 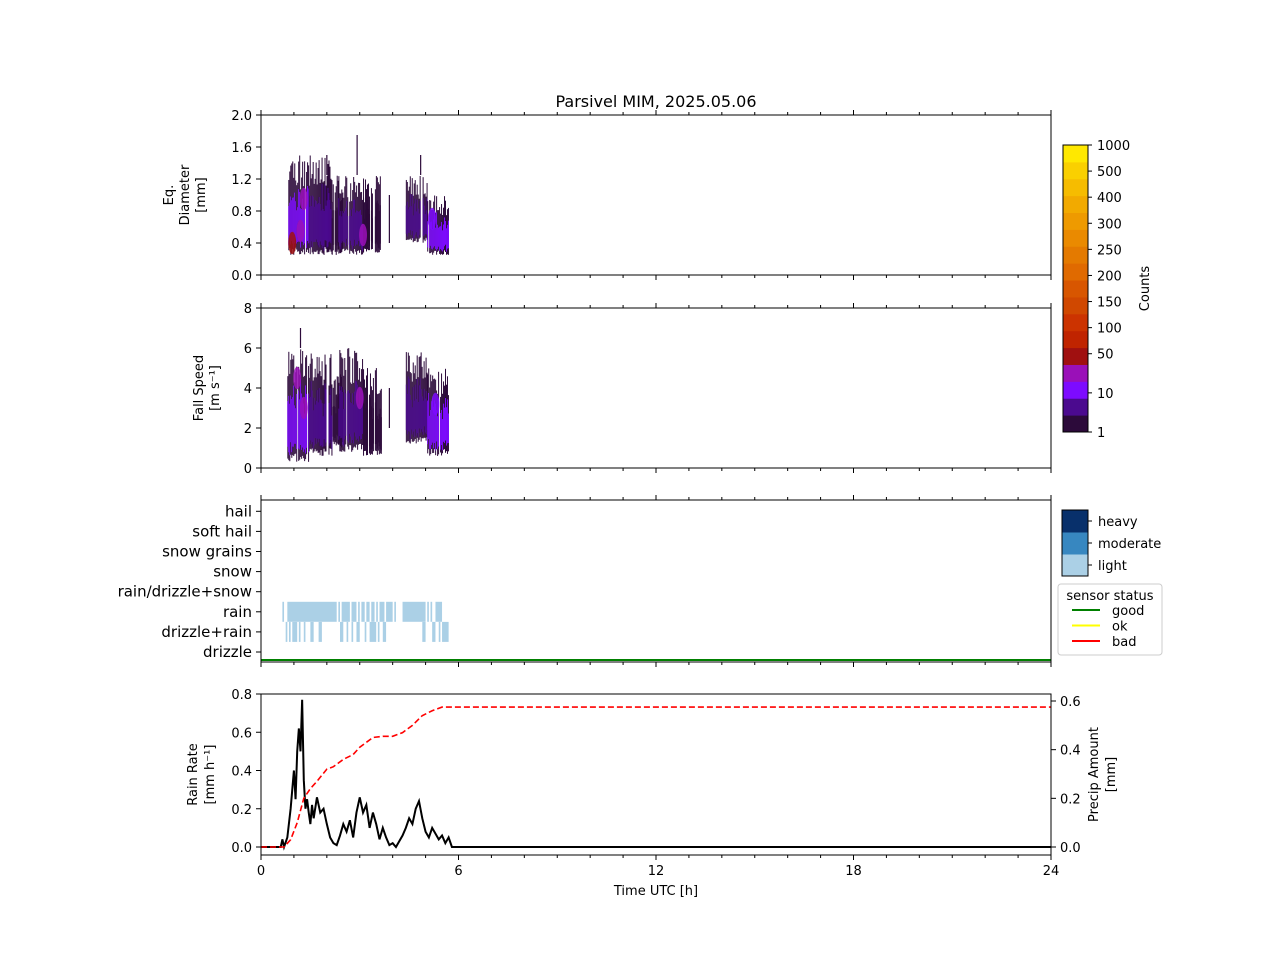 I want to click on y-axis-label: Diameter, so click(x=185, y=194).